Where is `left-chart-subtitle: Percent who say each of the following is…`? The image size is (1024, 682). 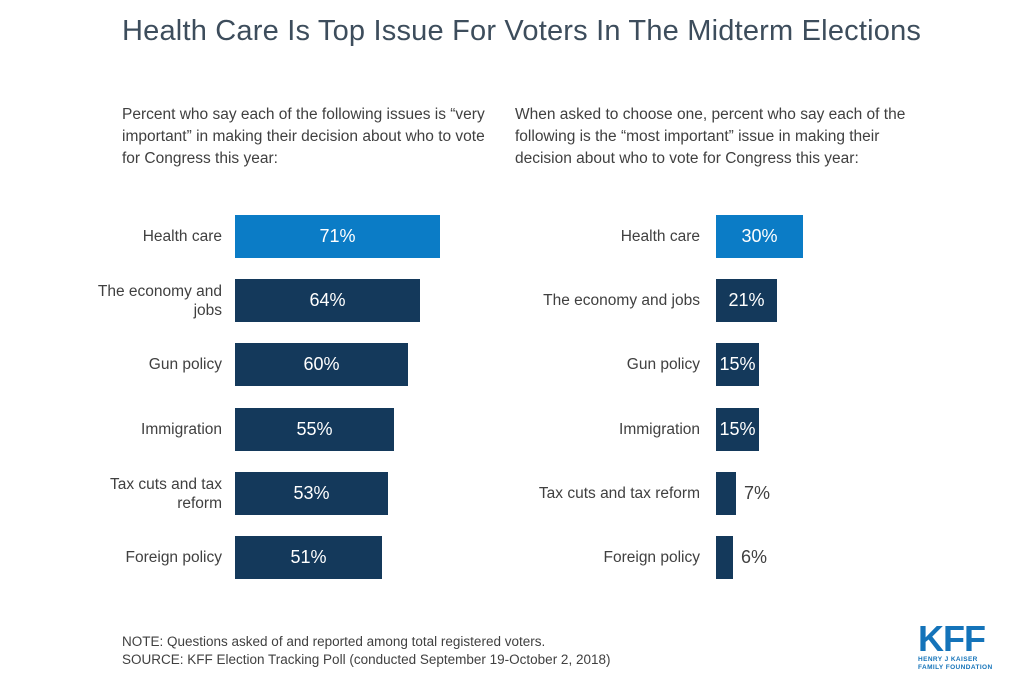
left-chart-subtitle: Percent who say each of the following is… is located at coordinates (303, 136).